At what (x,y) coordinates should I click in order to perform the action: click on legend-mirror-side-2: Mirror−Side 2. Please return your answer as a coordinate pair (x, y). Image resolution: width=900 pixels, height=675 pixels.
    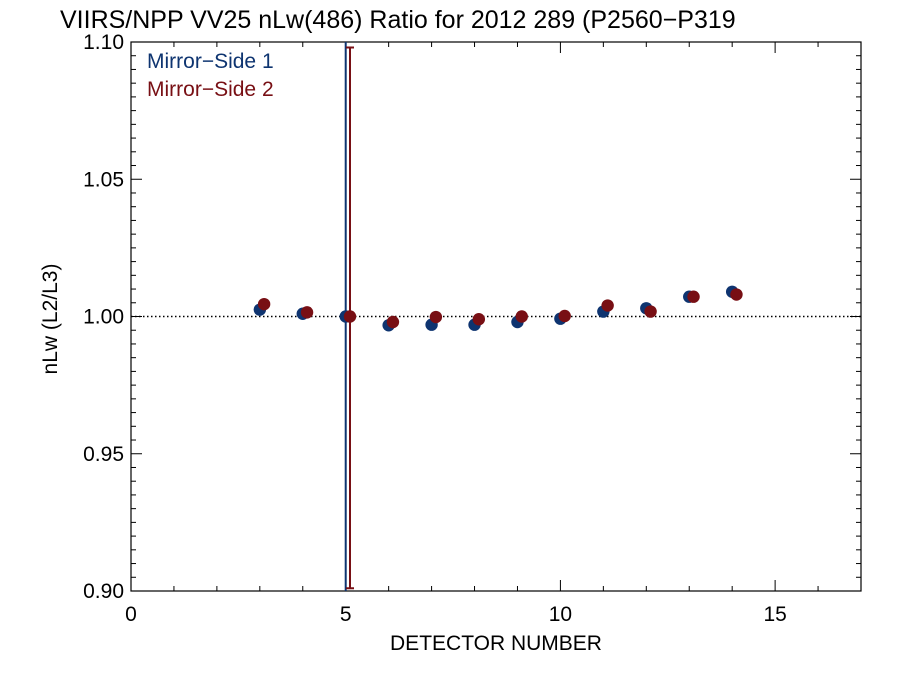
    Looking at the image, I should click on (210, 89).